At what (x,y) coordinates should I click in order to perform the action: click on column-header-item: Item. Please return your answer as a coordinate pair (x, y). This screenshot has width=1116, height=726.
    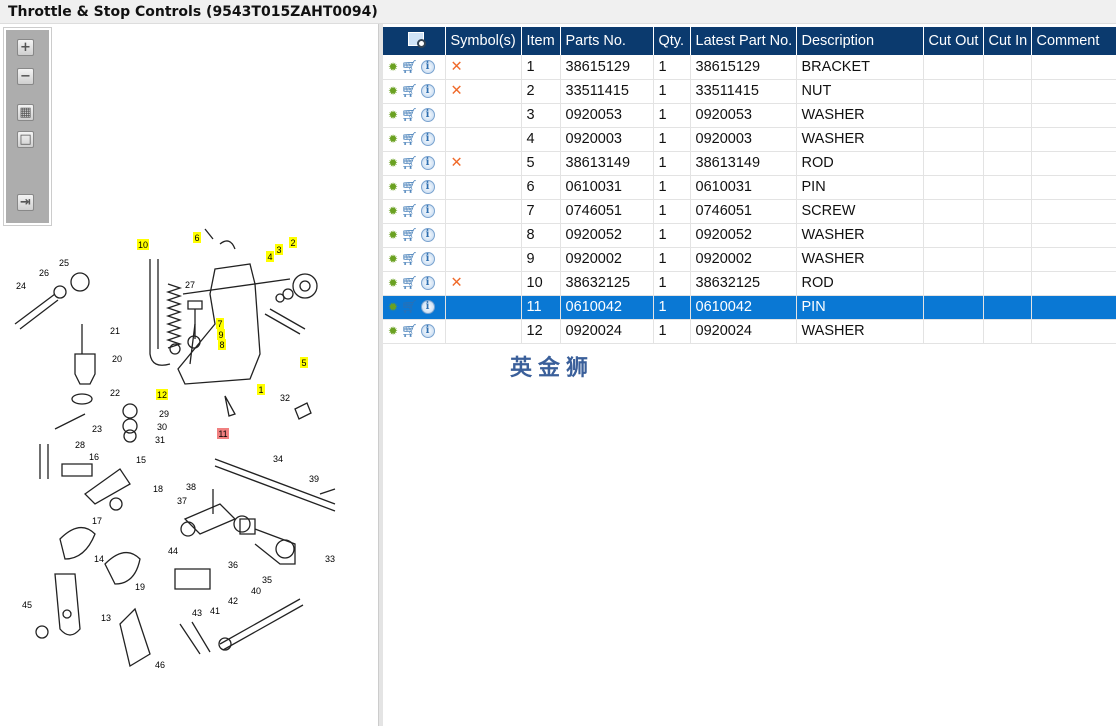
    Looking at the image, I should click on (541, 41).